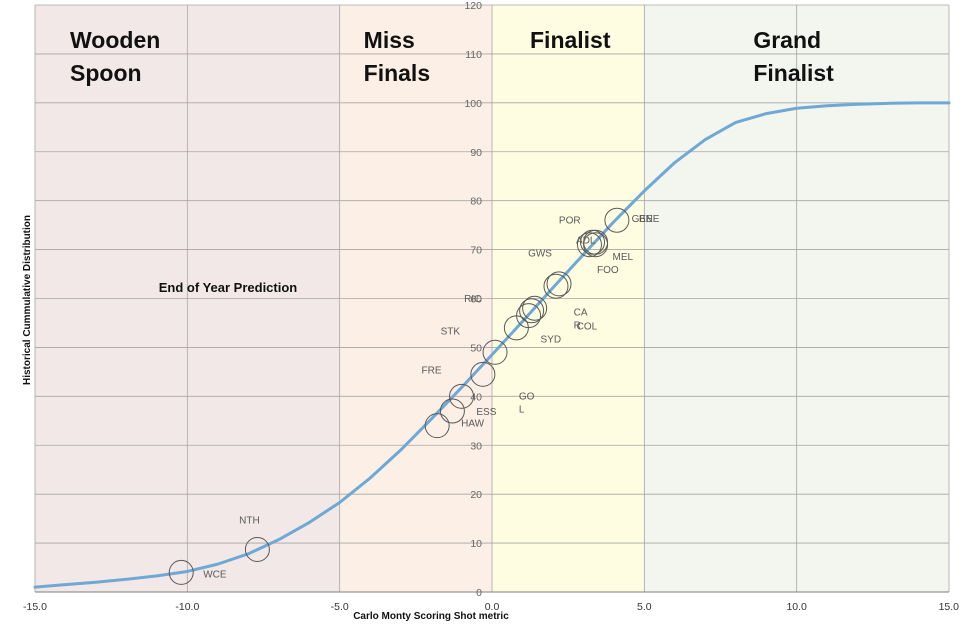 Image resolution: width=966 pixels, height=634 pixels. Describe the element at coordinates (476, 446) in the screenshot. I see `y-tick-label-3: 30` at that location.